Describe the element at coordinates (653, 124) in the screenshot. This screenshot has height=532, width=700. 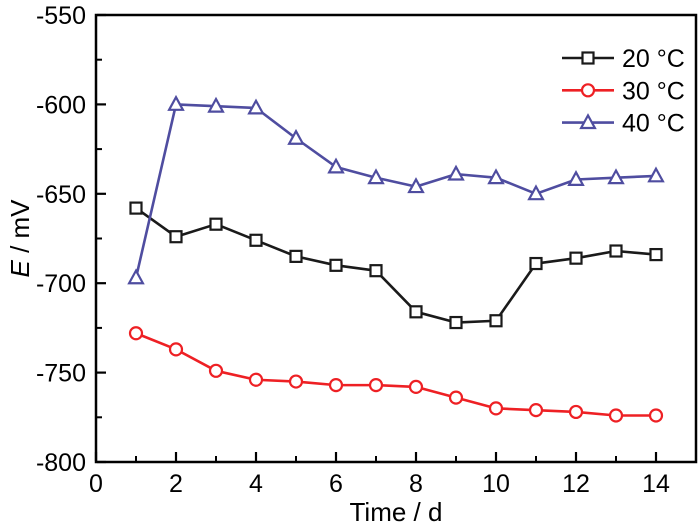
I see `legend-label-40c: 40 °C` at that location.